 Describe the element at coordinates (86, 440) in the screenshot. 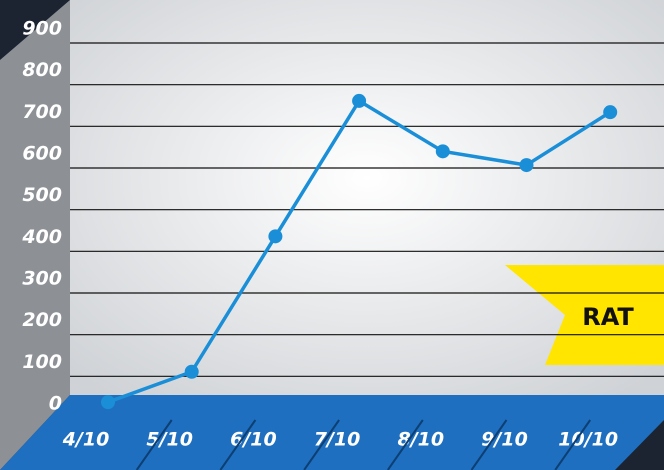

I see `x-tick-label: 4/10` at that location.